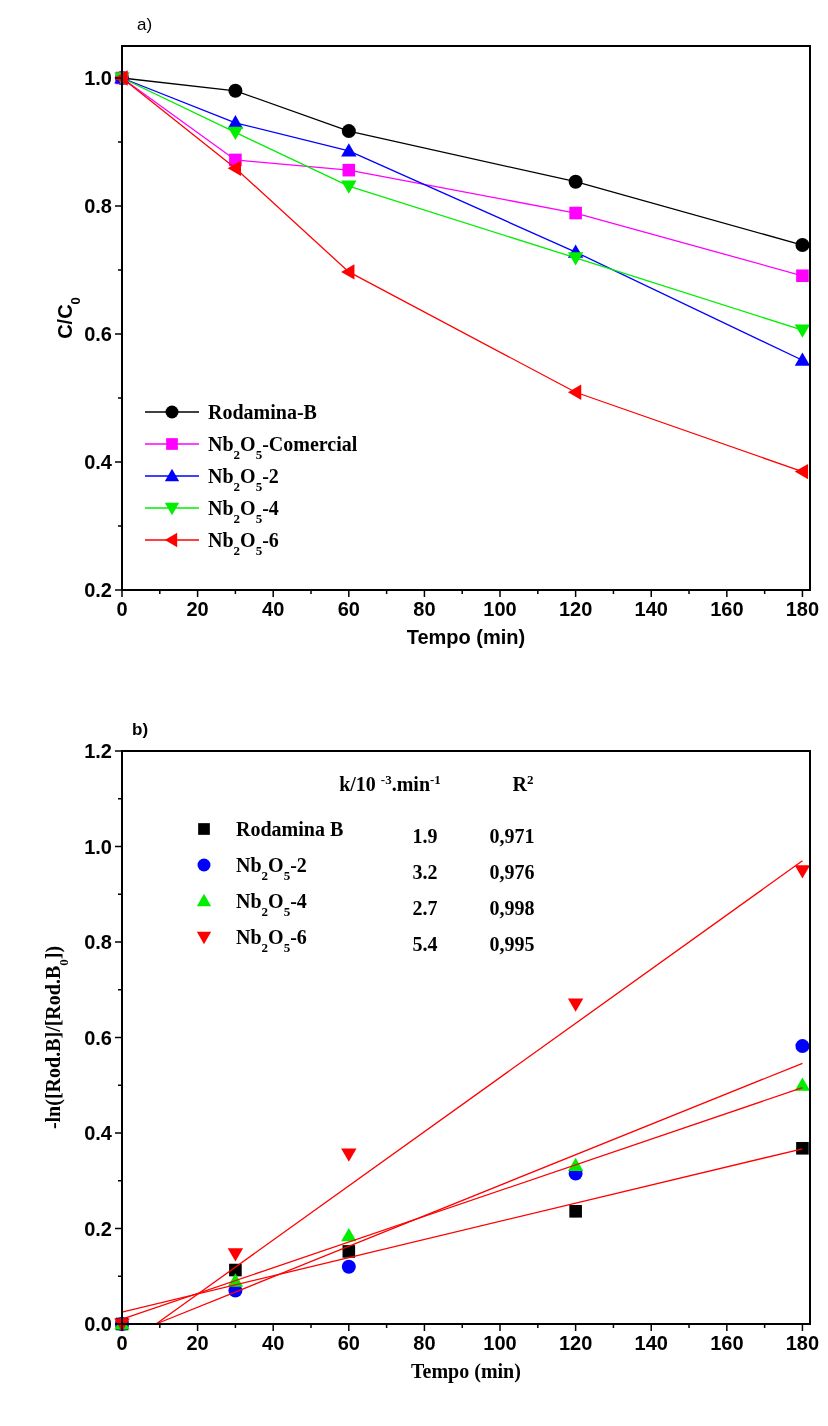  What do you see at coordinates (98, 1324) in the screenshot?
I see `y-tick-label: 0.0` at bounding box center [98, 1324].